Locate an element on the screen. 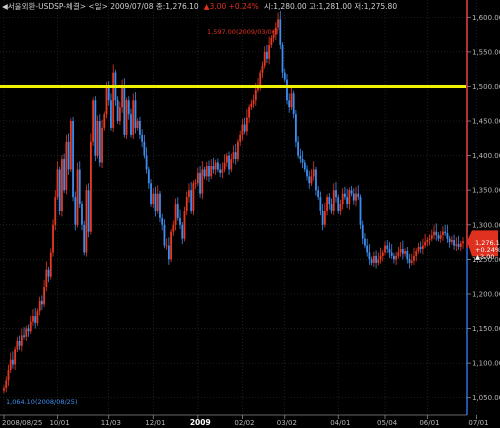  y-tick-label: 1,550.00 is located at coordinates (486, 52).